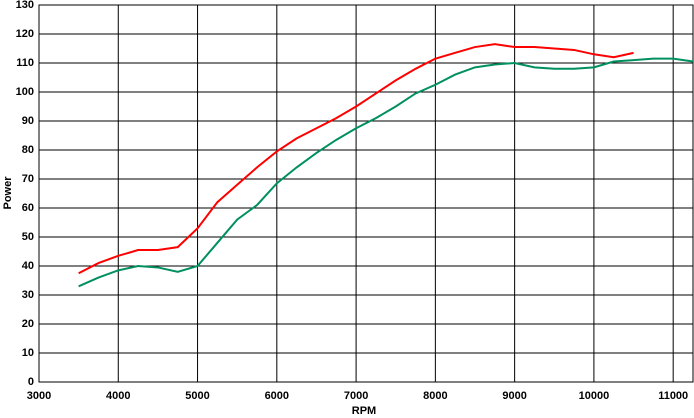  I want to click on y-tick-label: 100, so click(25, 92).